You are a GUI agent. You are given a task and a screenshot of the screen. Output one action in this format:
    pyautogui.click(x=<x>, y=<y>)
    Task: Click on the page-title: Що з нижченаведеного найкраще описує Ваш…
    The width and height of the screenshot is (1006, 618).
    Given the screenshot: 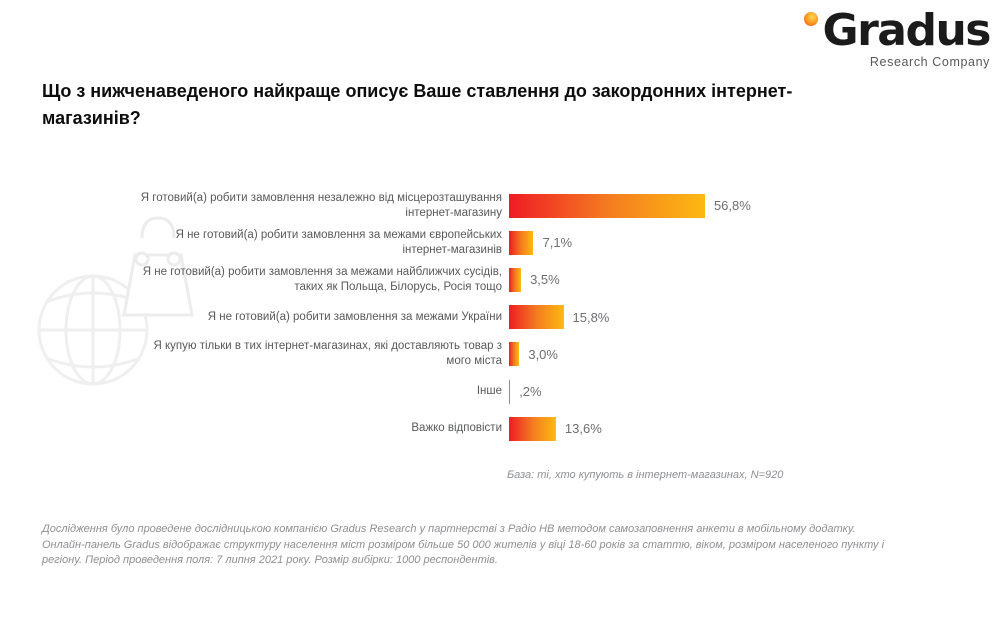 What is the action you would take?
    pyautogui.click(x=417, y=104)
    